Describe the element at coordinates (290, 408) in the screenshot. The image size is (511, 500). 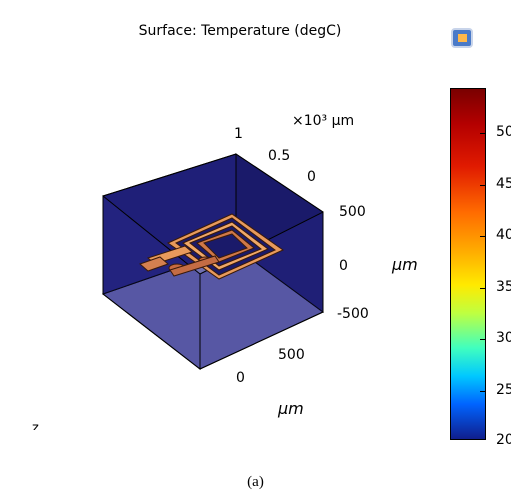
I see `x-axis-unit: μm` at that location.